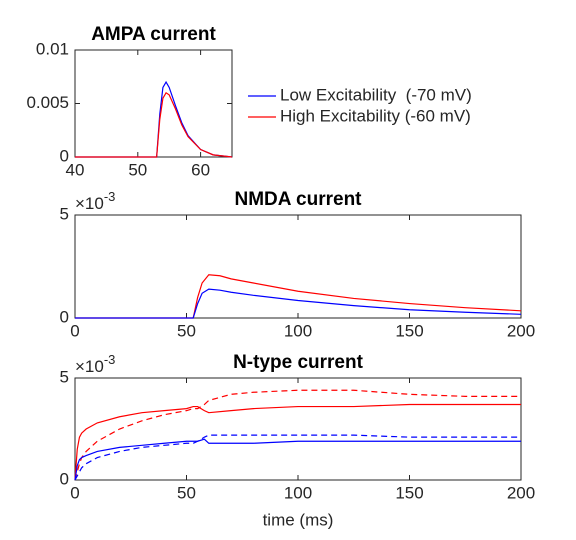 The width and height of the screenshot is (576, 540). Describe the element at coordinates (298, 362) in the screenshot. I see `chart-title: N-type current` at that location.